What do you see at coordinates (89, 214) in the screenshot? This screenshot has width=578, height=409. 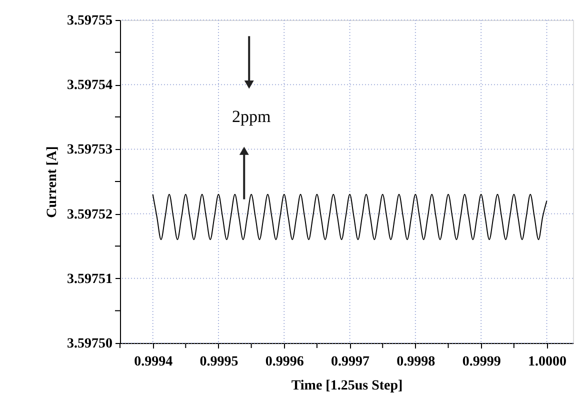 I see `y-tick-label: 3.59752` at bounding box center [89, 214].